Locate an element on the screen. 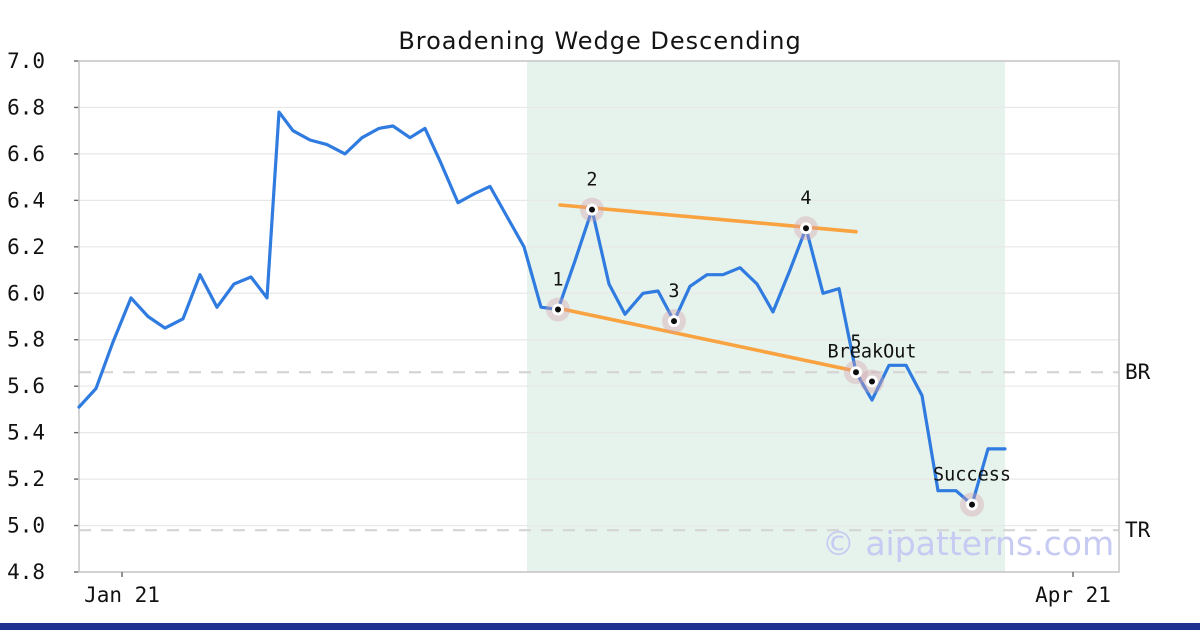  x-tick-label: Jan 21 is located at coordinates (122, 595).